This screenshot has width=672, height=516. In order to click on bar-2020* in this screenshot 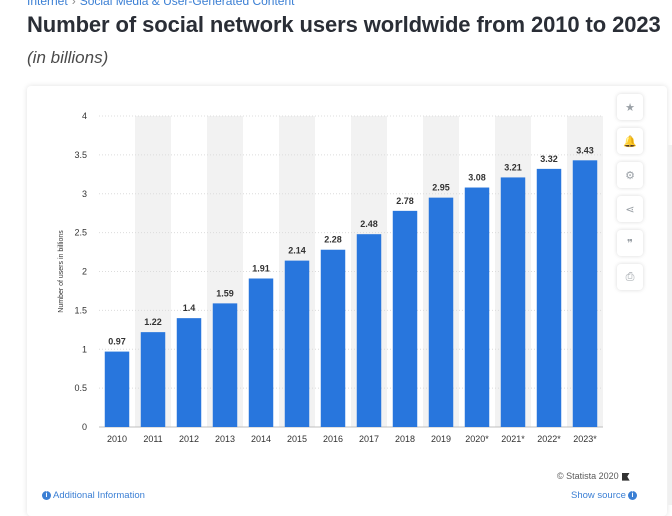, I will do `click(477, 307)`.